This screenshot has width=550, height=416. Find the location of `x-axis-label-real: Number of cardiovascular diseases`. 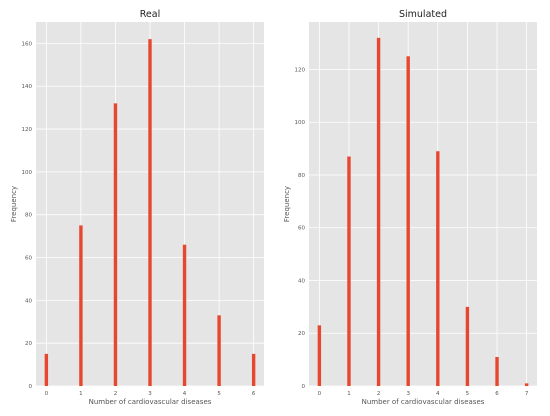

x-axis-label-real: Number of cardiovascular diseases is located at coordinates (150, 402).